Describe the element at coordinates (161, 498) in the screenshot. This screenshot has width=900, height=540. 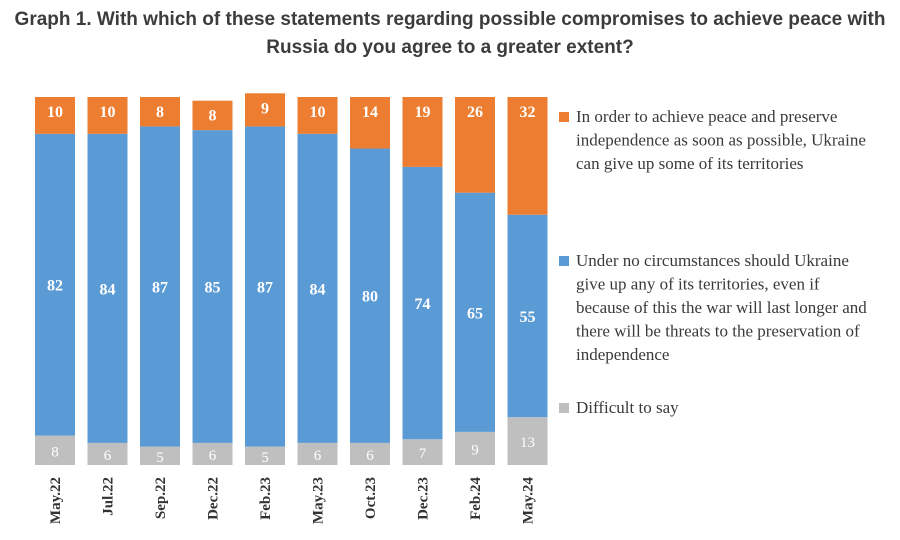
I see `x-tick-label-sep-22: Sep.22` at that location.